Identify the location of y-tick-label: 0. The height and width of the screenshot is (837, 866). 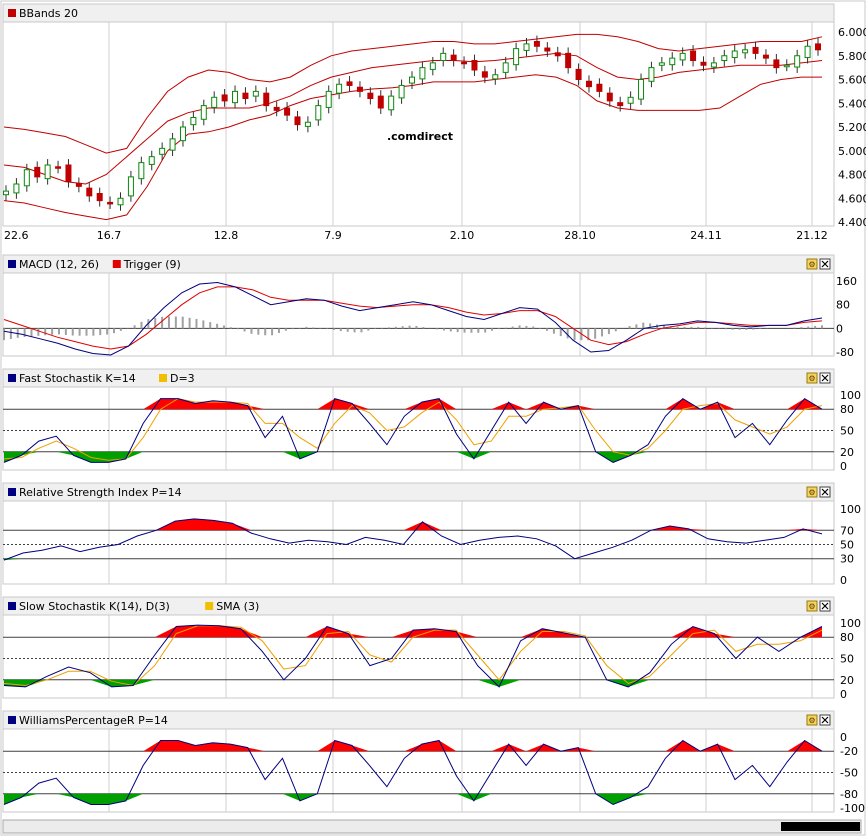
(843, 580).